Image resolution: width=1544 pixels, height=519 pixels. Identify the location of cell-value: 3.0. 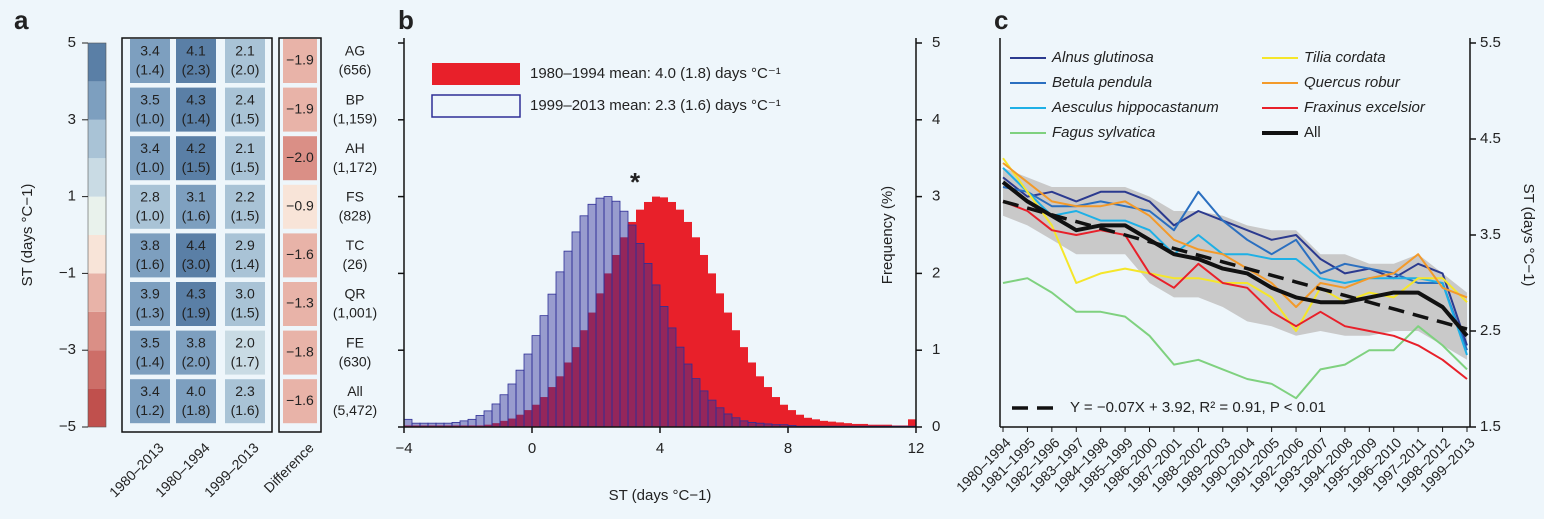
(245, 294).